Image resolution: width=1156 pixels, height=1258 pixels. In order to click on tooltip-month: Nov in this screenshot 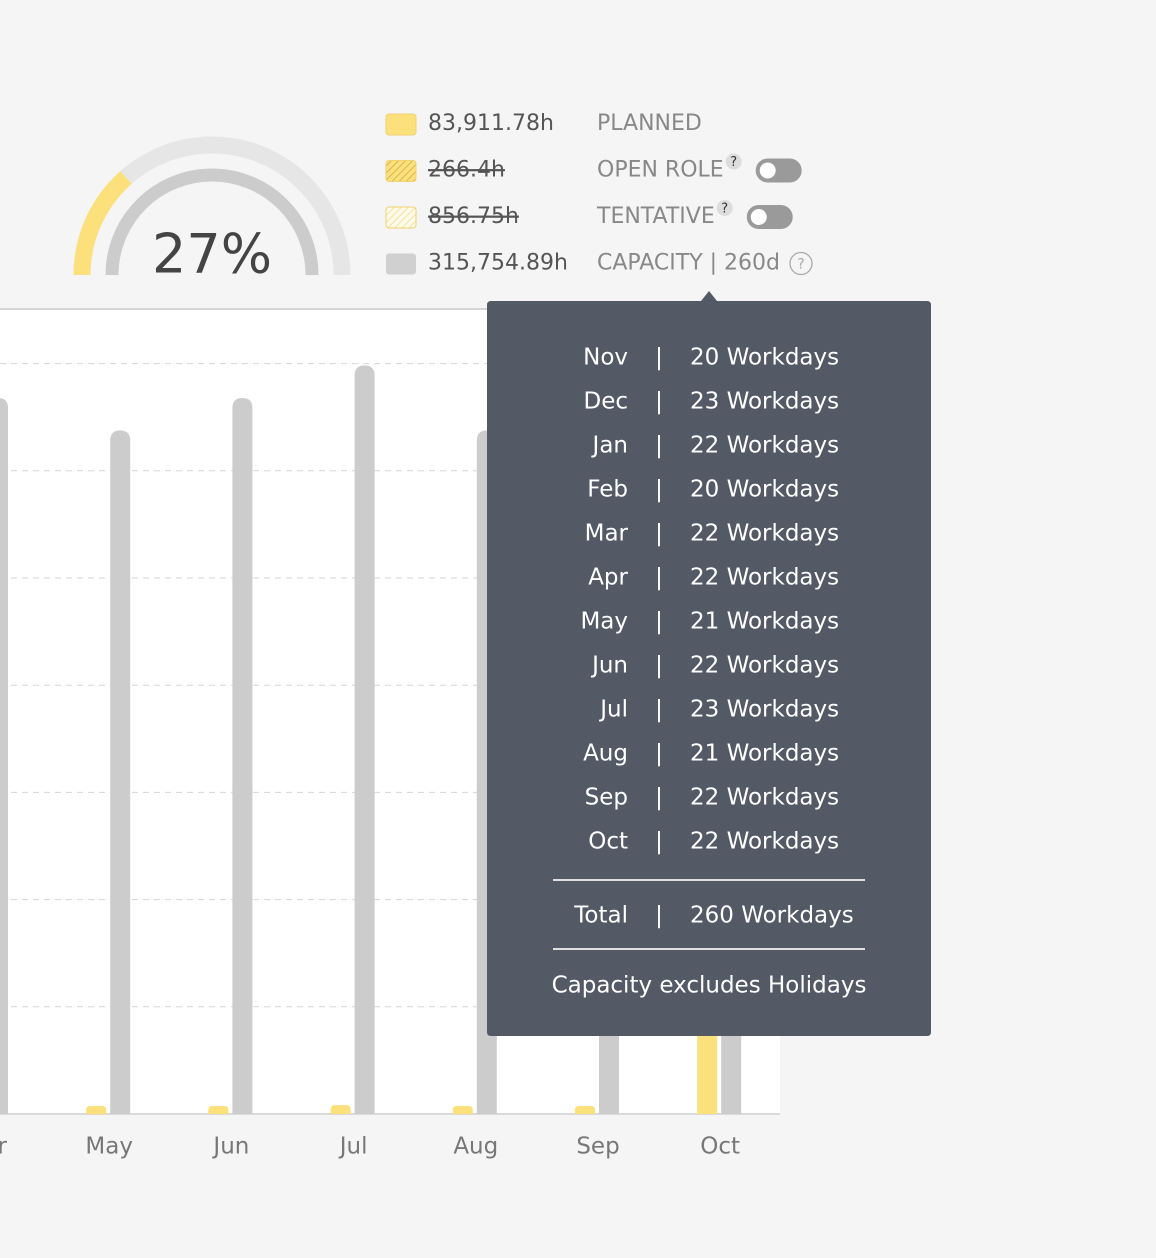, I will do `click(605, 358)`.